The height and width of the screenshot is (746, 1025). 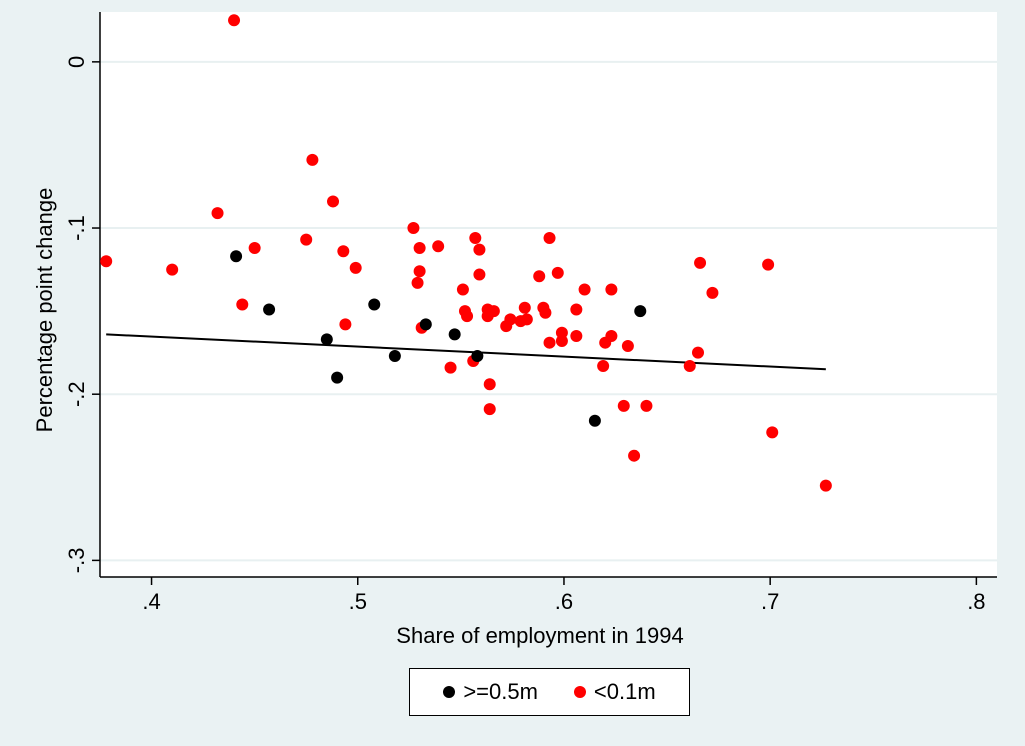 I want to click on y-tick-label-3: -.3, so click(x=76, y=561).